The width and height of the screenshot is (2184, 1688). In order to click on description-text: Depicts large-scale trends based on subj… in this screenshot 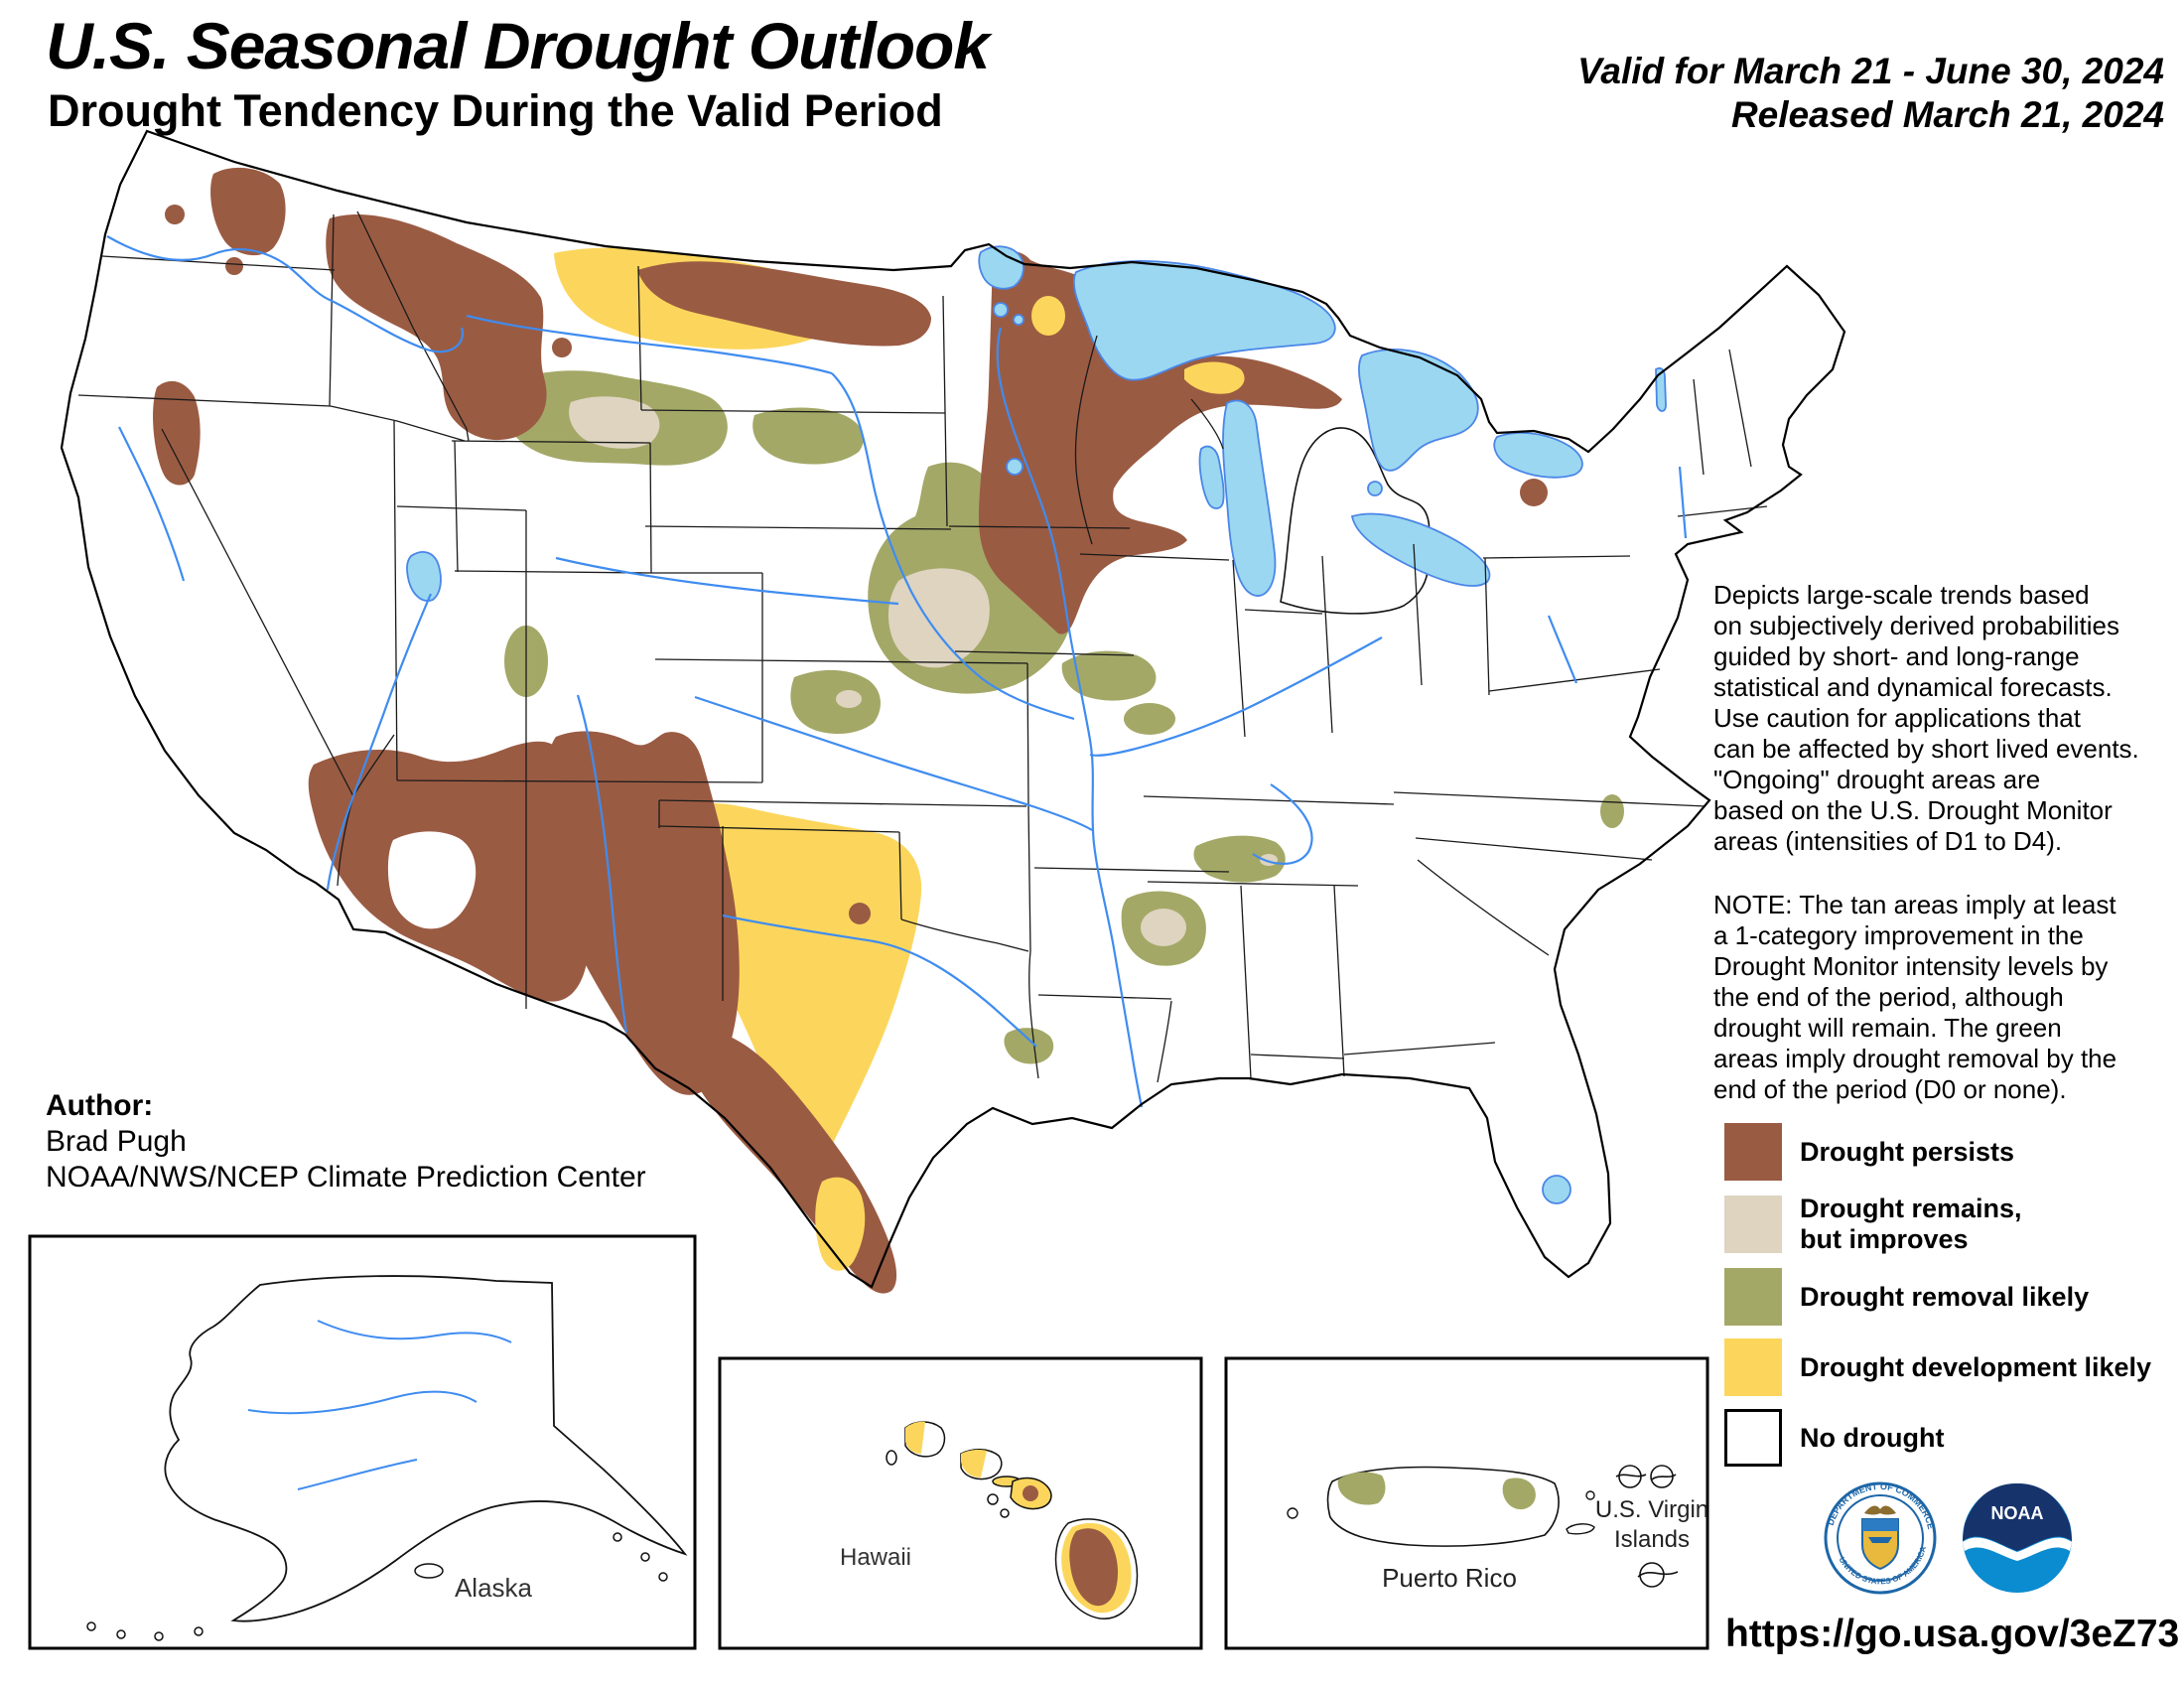, I will do `click(1926, 718)`.